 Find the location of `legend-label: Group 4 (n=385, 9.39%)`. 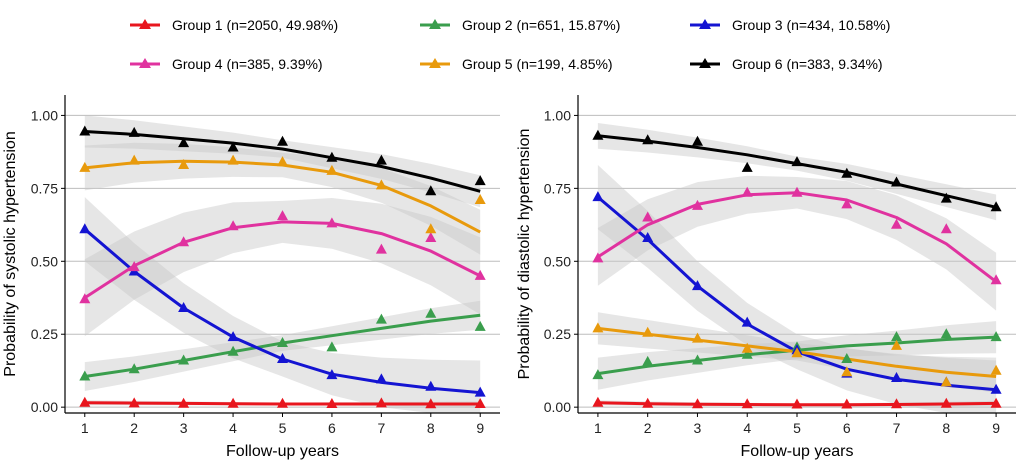

legend-label: Group 4 (n=385, 9.39%) is located at coordinates (247, 64).